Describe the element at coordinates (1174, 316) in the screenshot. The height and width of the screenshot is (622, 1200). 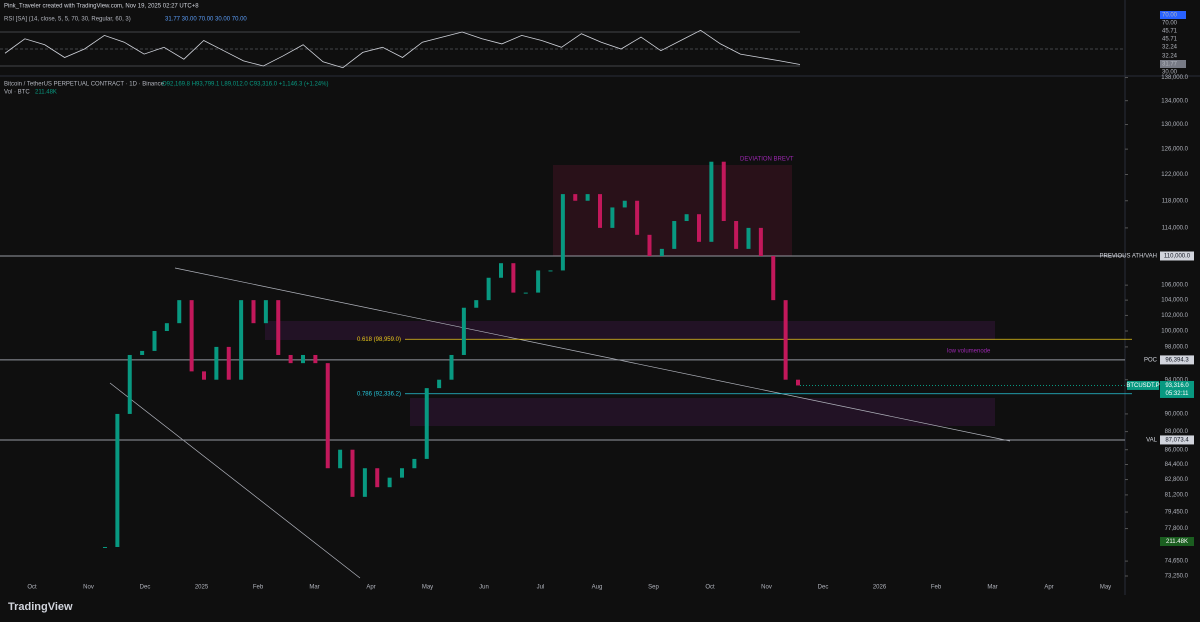
I see `price-label: 102,000.0` at that location.